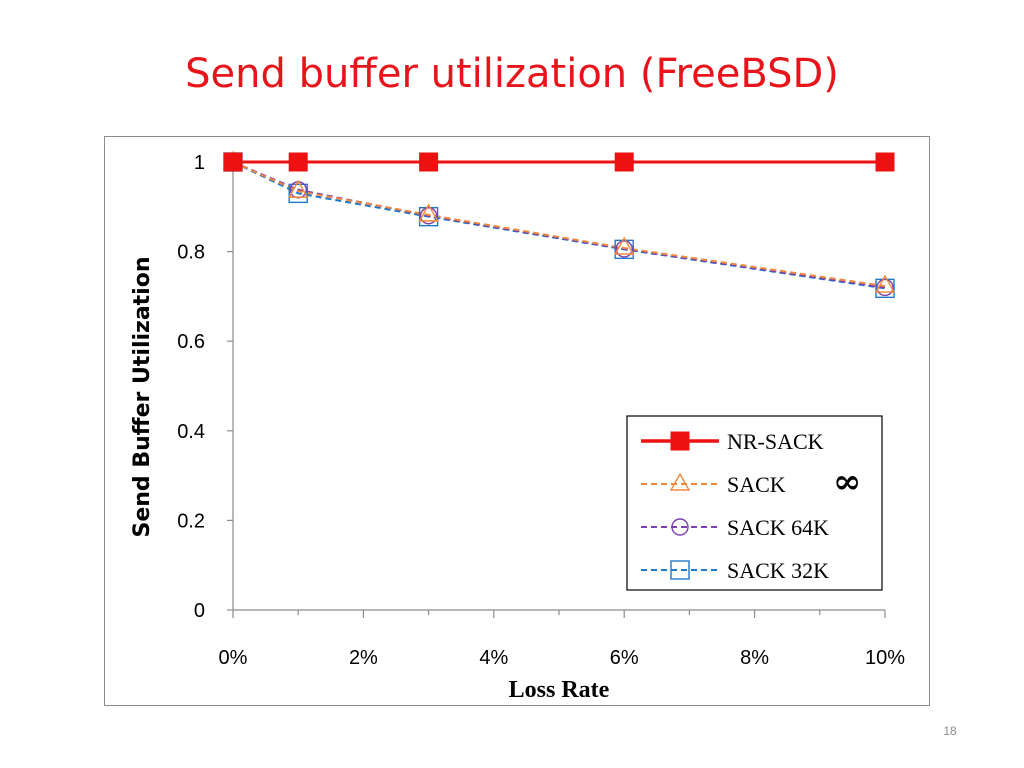 Image resolution: width=1024 pixels, height=768 pixels. I want to click on legend-label: SACK, so click(756, 484).